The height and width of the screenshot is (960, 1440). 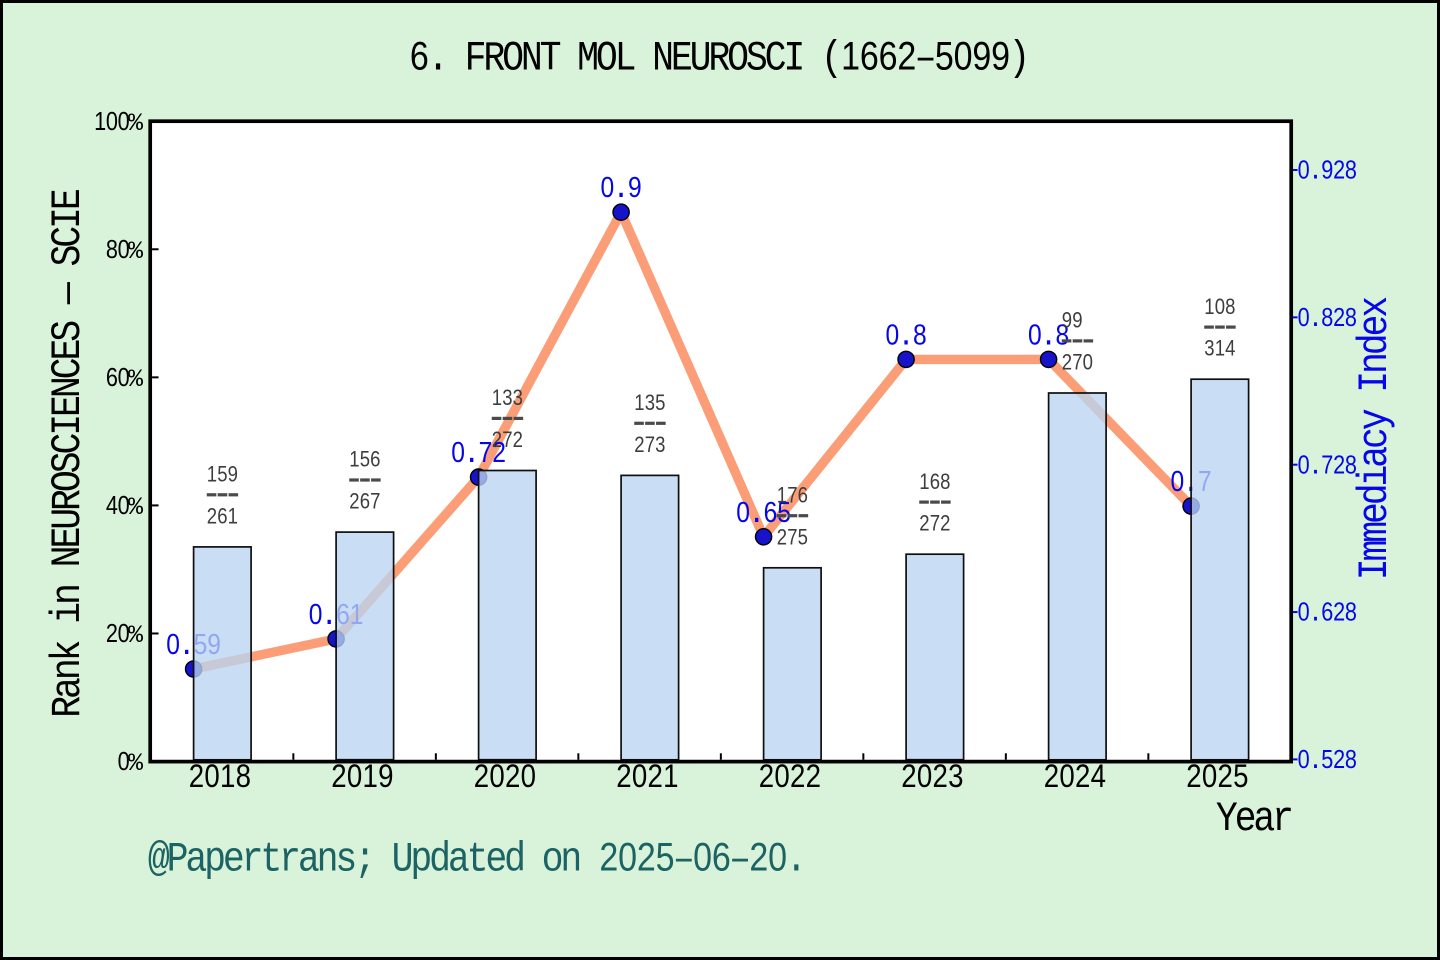 I want to click on svg-text: L, so click(x=626, y=59).